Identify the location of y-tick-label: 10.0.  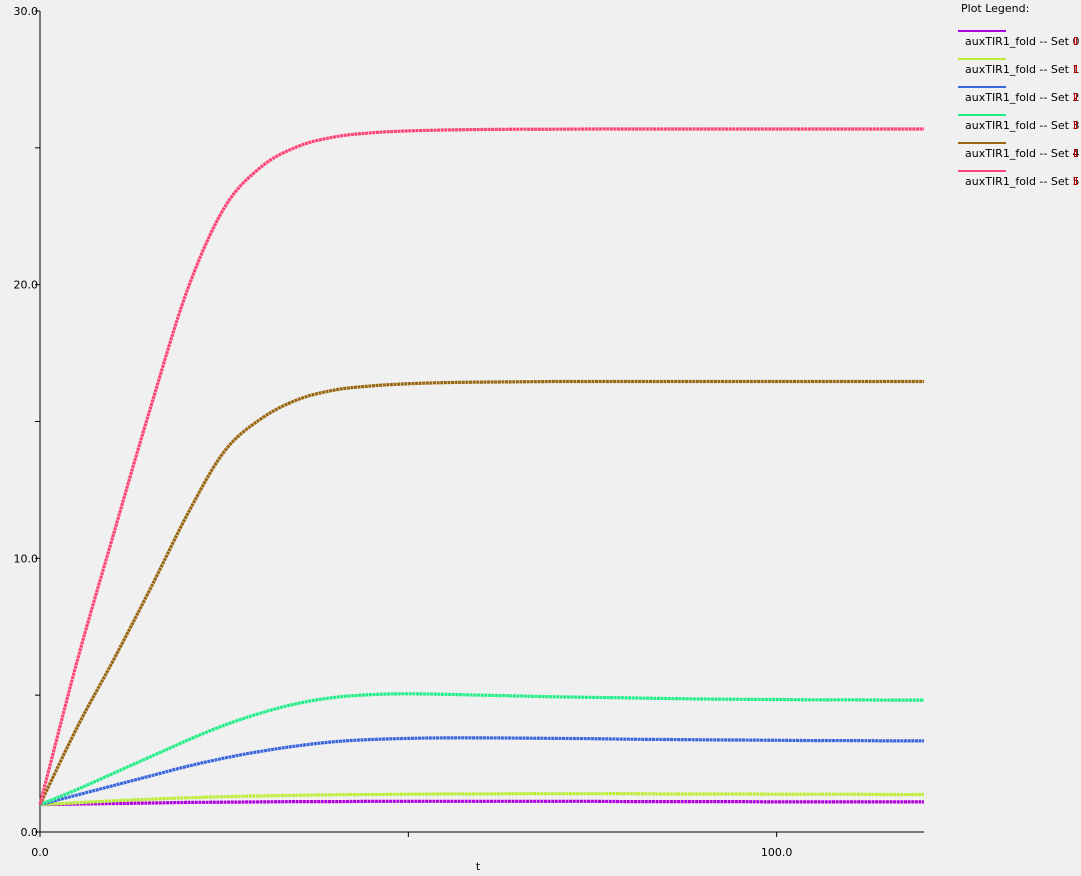
(26, 558).